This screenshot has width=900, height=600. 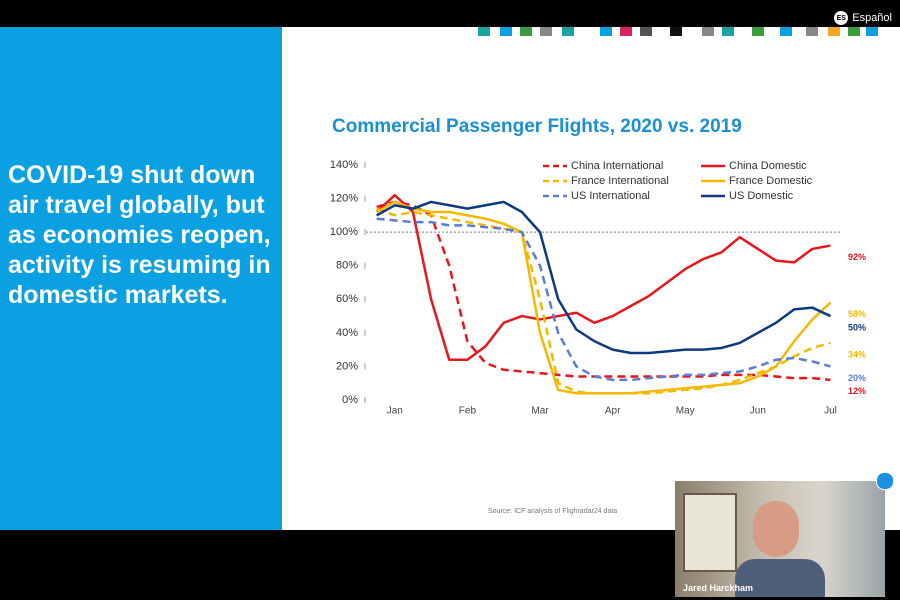 I want to click on x-tick-label: Jan, so click(x=395, y=411).